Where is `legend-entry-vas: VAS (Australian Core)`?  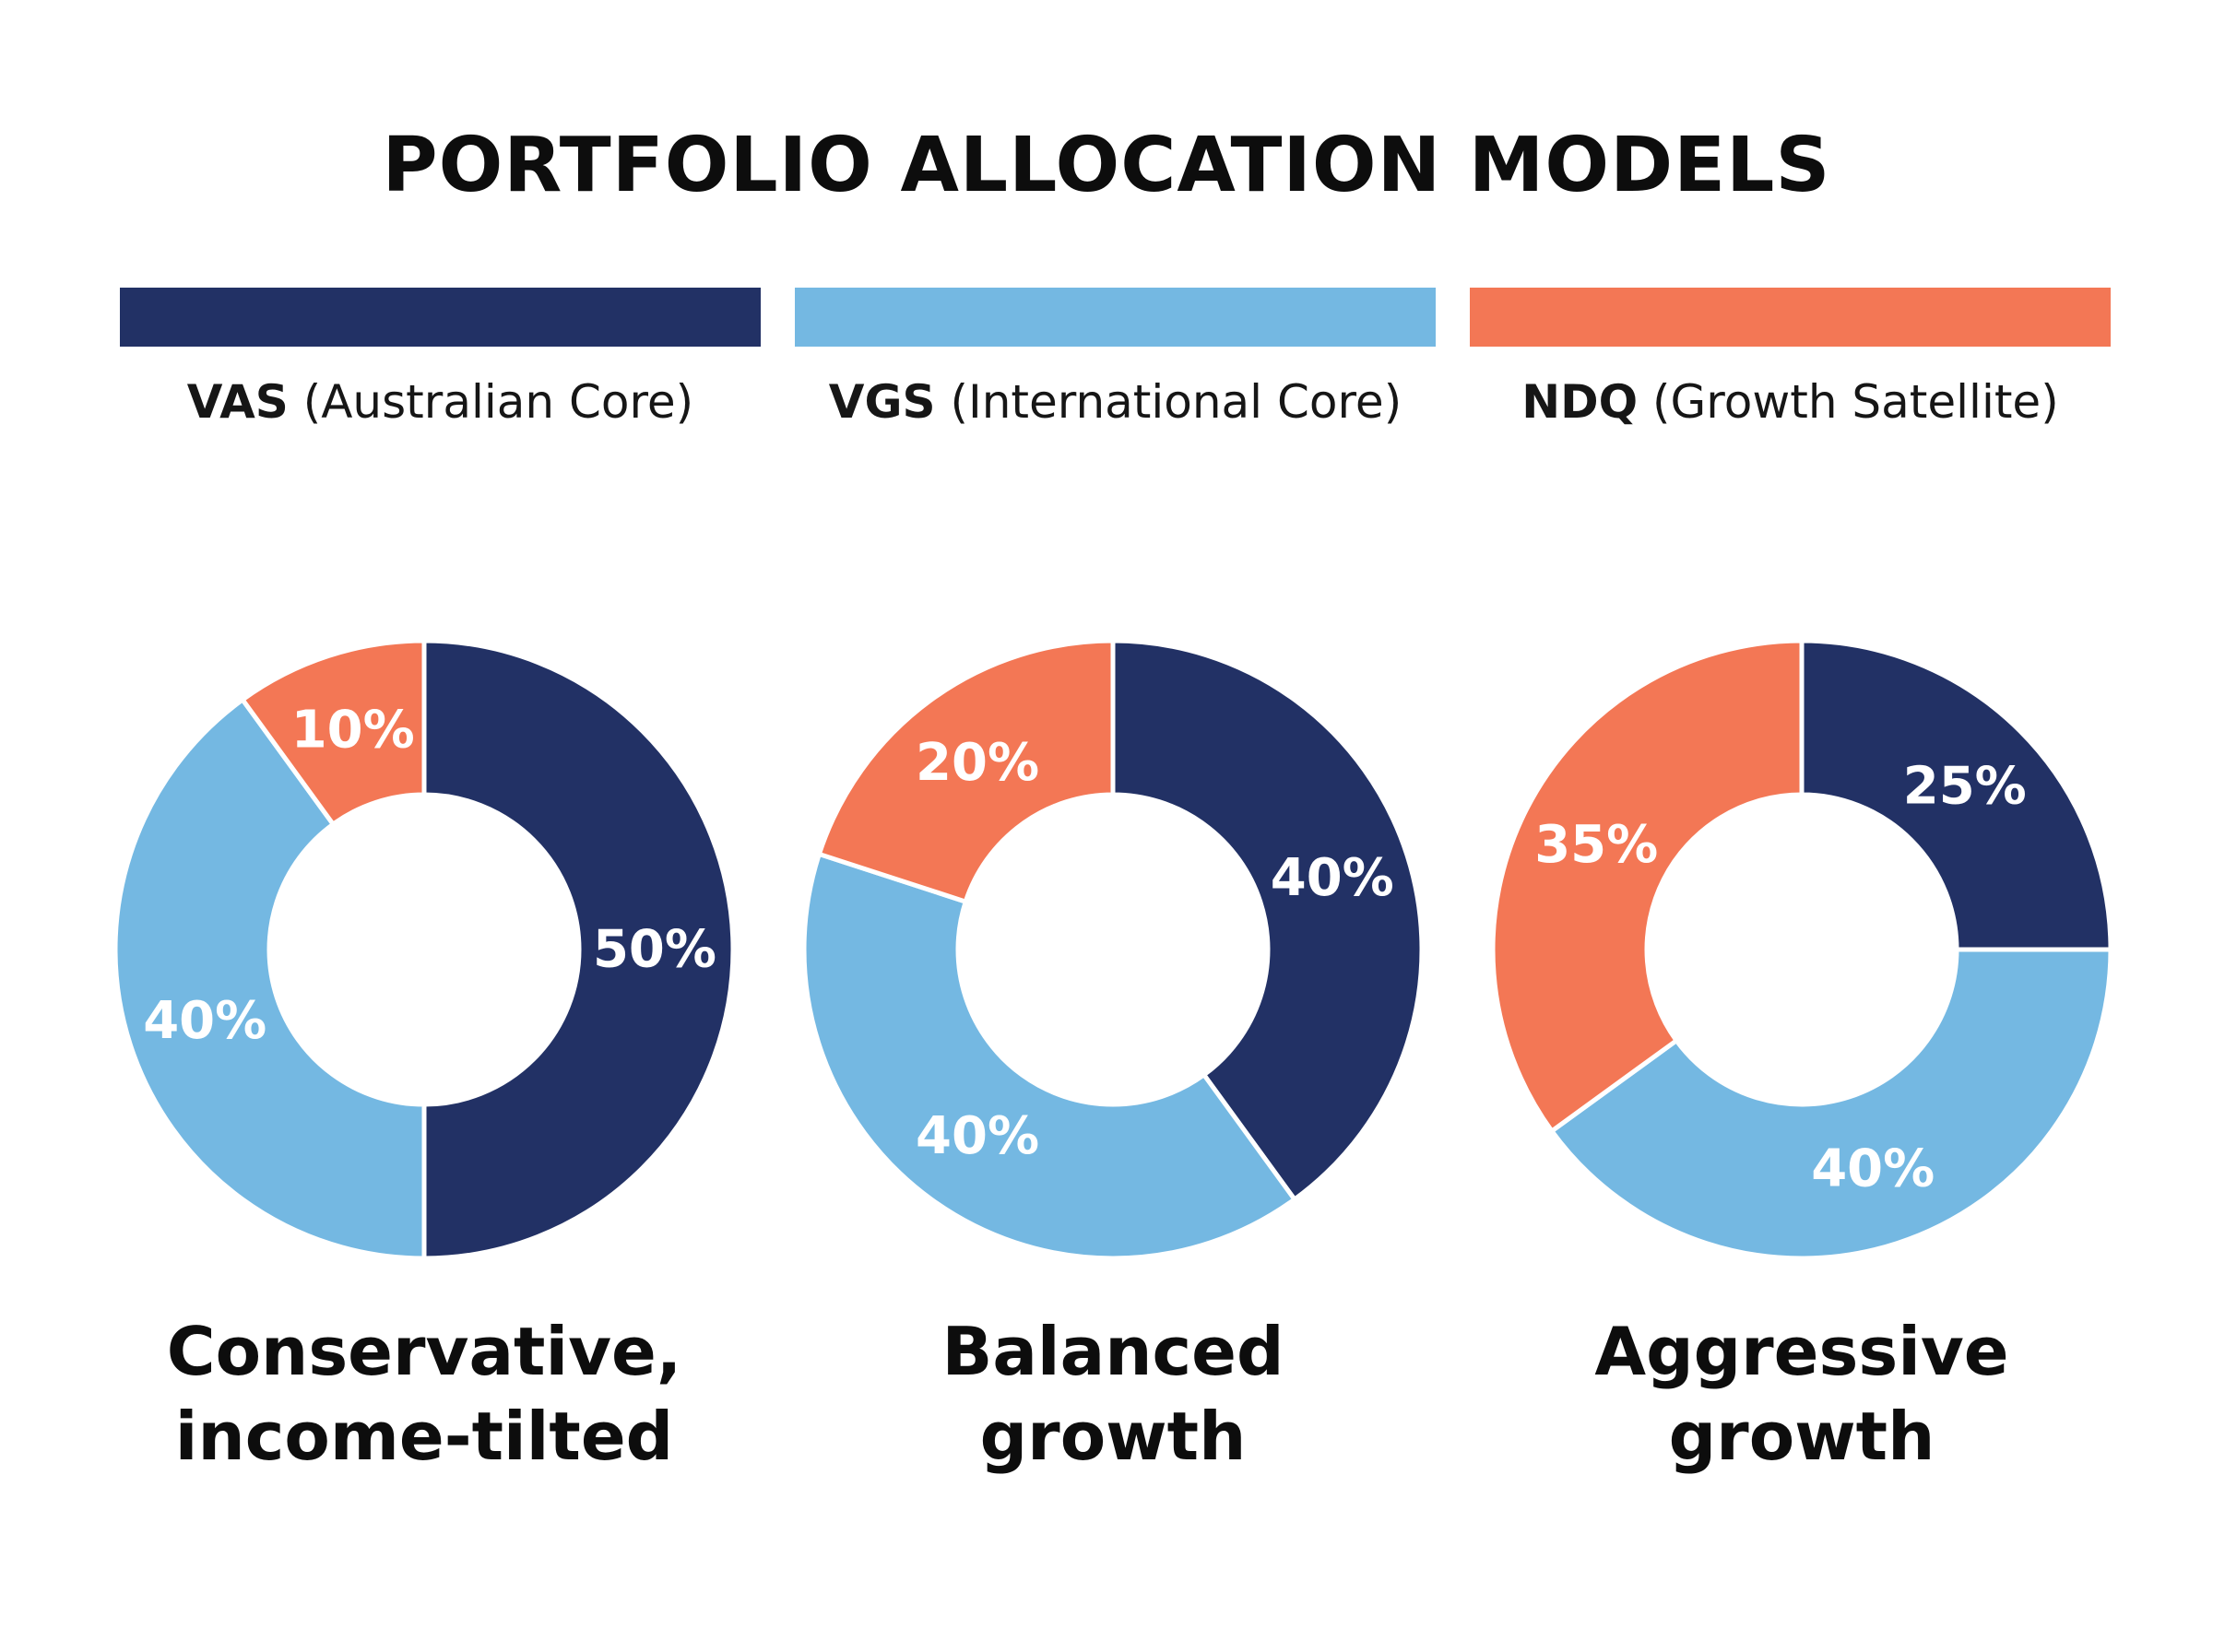 legend-entry-vas: VAS (Australian Core) is located at coordinates (440, 402).